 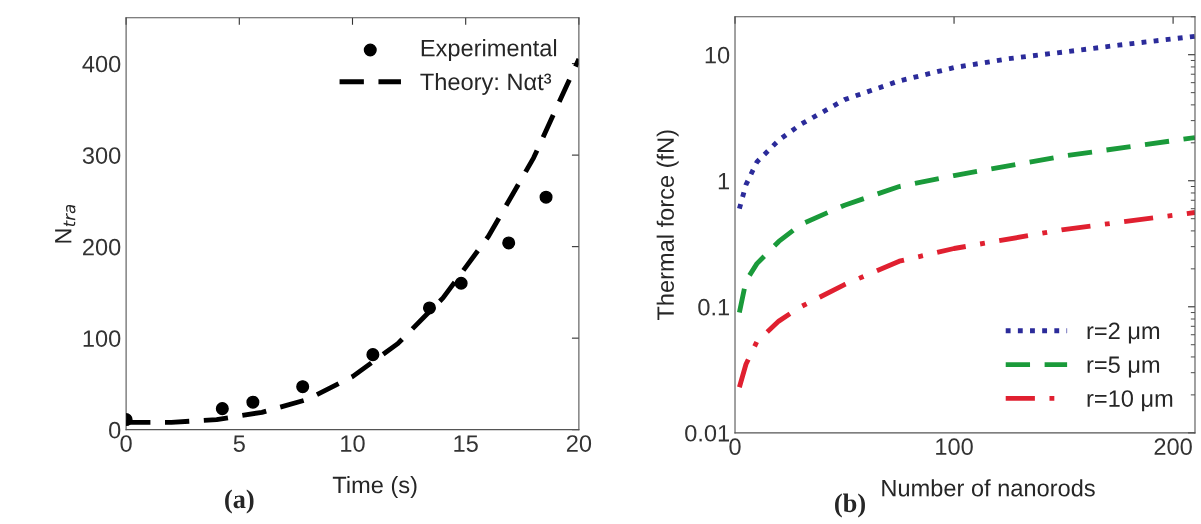 I want to click on y-axis-title: Thermal force (fN), so click(x=667, y=225).